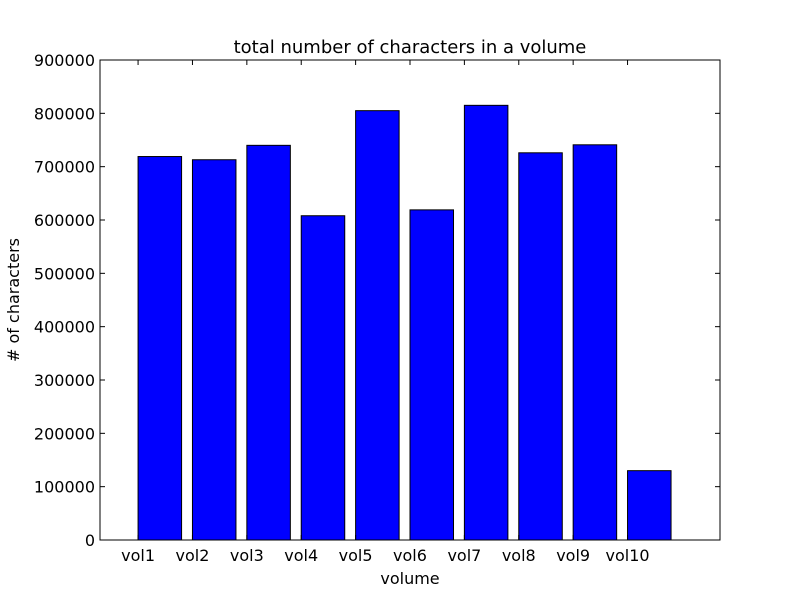 This screenshot has width=800, height=600. Describe the element at coordinates (540, 346) in the screenshot. I see `bar-vol8` at that location.